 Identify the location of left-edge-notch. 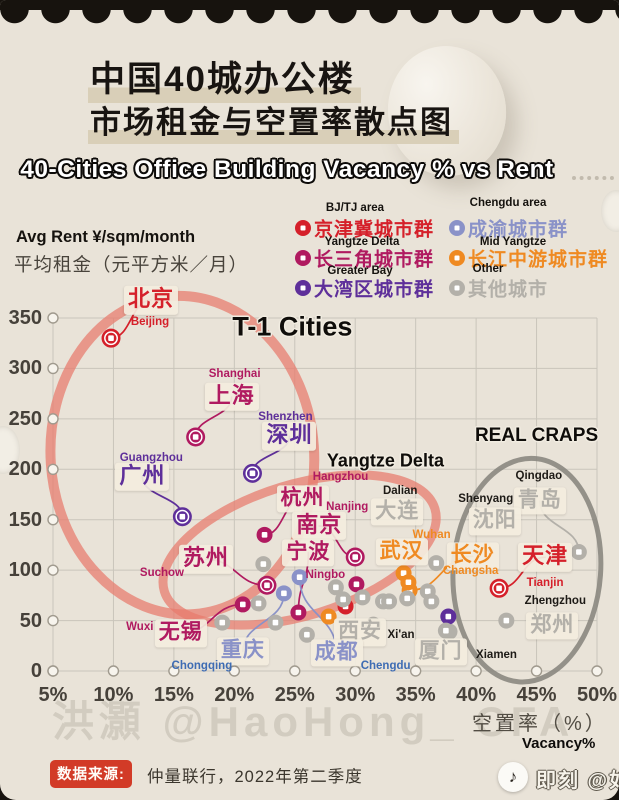
(10, 450).